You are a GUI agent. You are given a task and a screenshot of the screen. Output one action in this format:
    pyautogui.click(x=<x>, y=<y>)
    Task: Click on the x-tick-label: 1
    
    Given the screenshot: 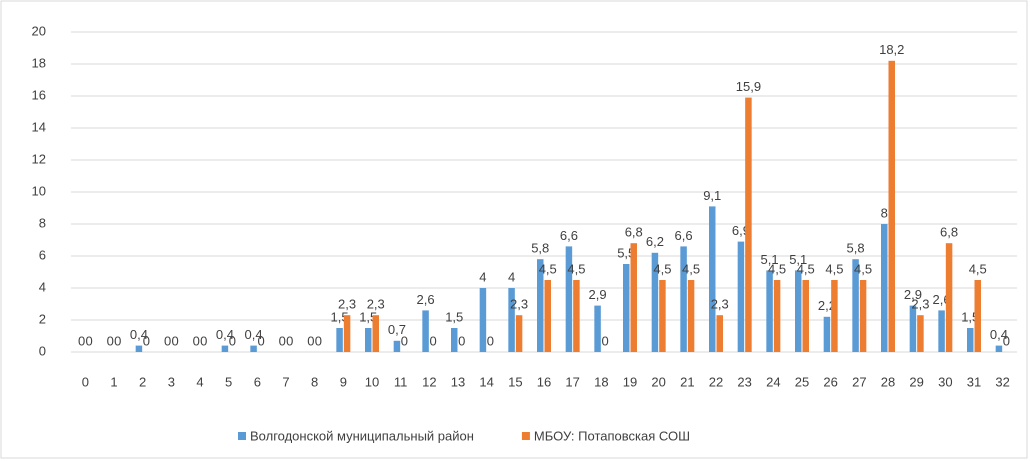 What is the action you would take?
    pyautogui.click(x=113, y=381)
    